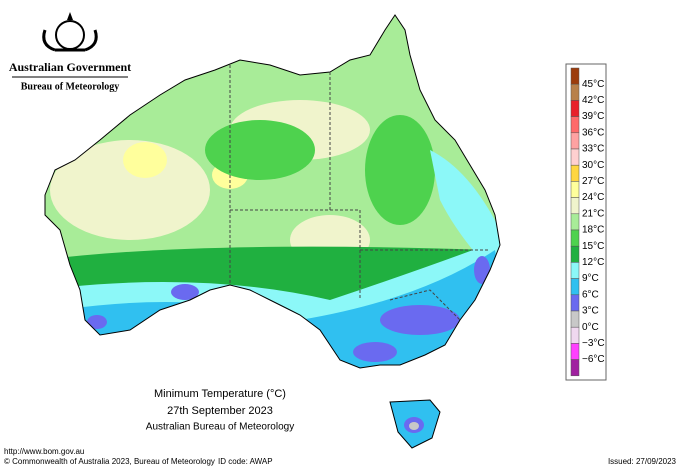 This screenshot has width=680, height=472. I want to click on legend-label: 12°C, so click(593, 262).